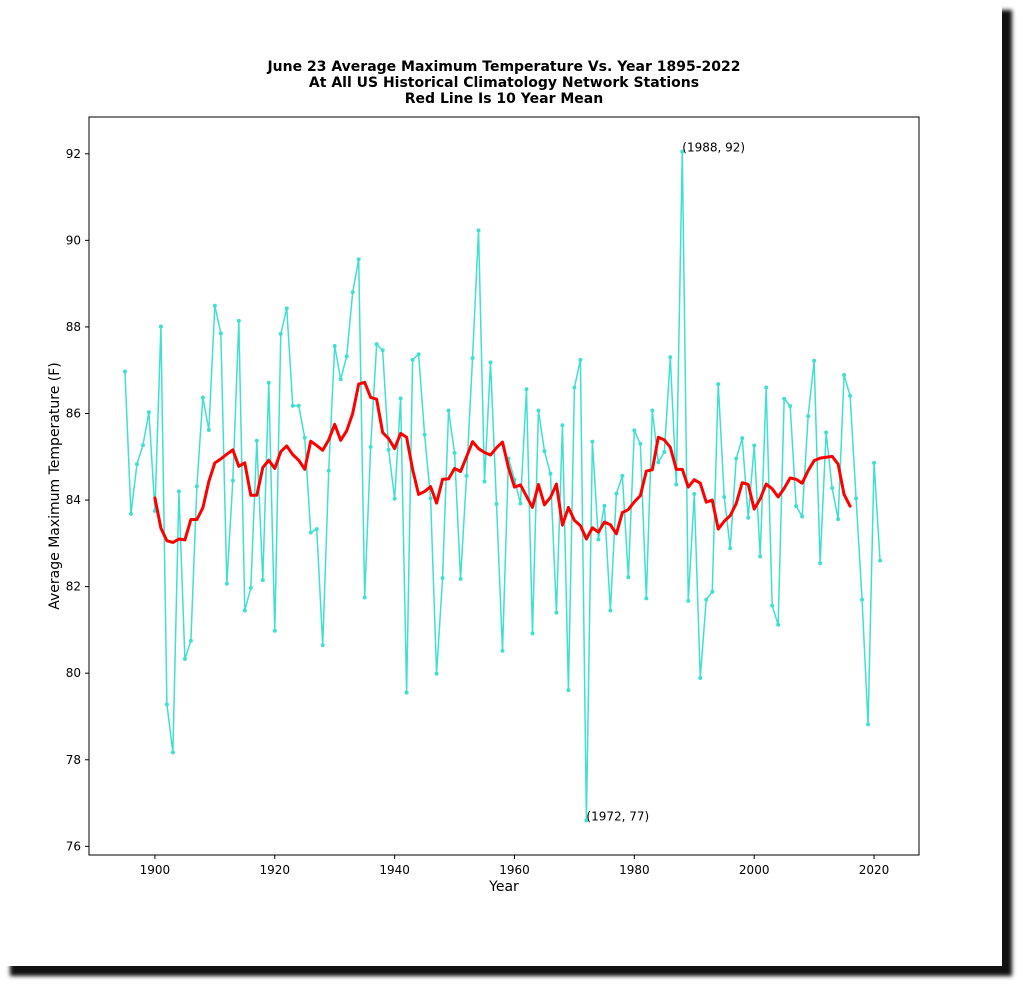 This screenshot has height=988, width=1024. I want to click on y-axis-label: Average Maximum Temperature (F), so click(55, 485).